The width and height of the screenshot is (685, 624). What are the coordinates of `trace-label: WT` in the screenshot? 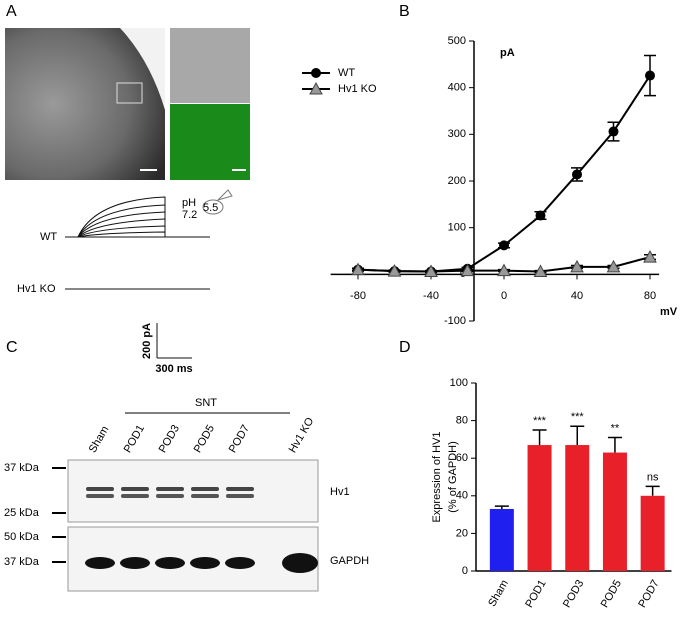 It's located at (48, 237).